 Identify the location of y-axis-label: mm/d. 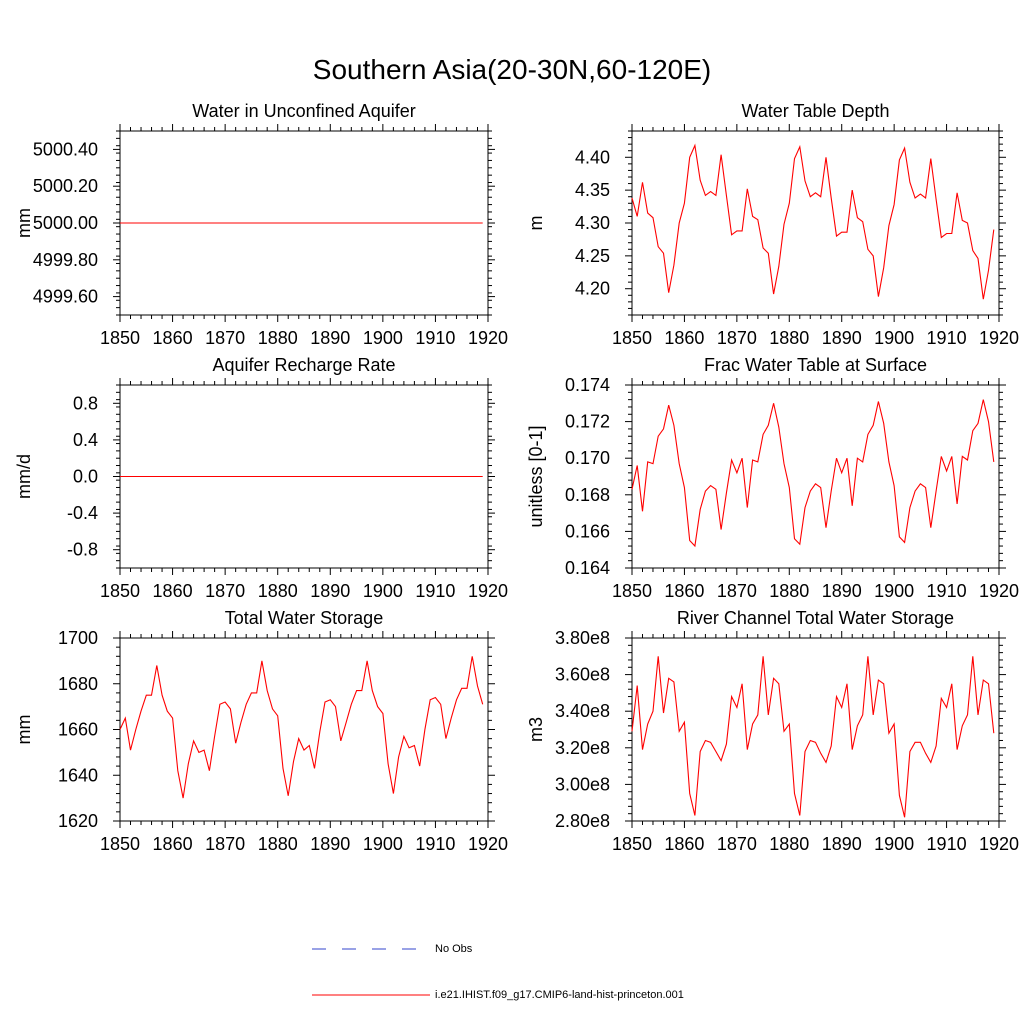
(24, 476).